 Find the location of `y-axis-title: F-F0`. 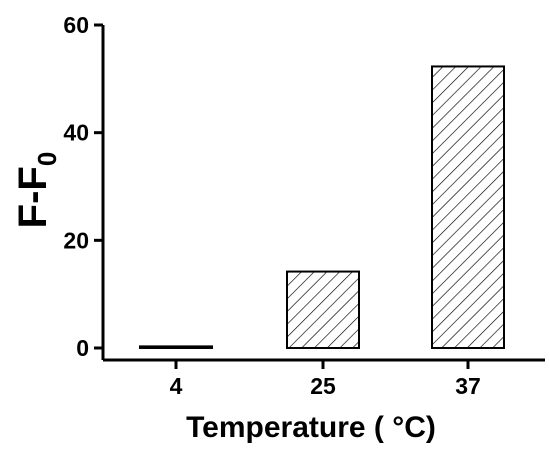

y-axis-title: F-F0 is located at coordinates (36, 190).